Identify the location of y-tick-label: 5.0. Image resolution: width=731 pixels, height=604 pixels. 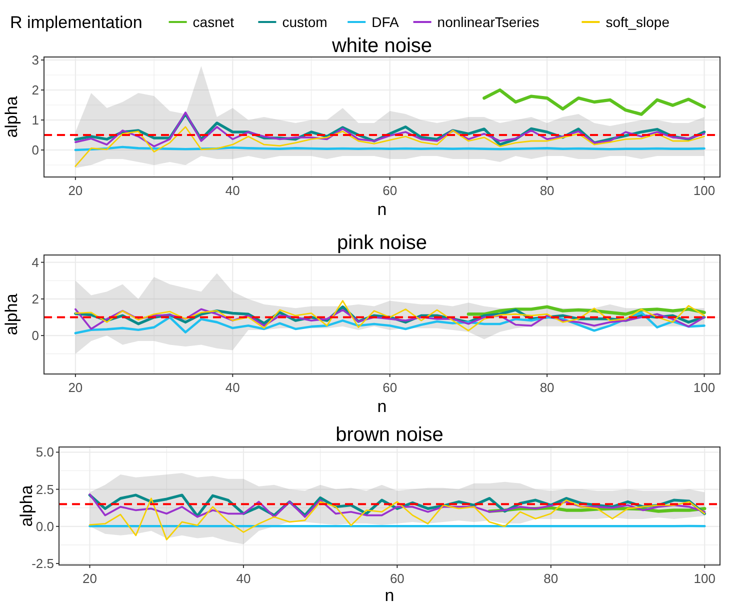
(45, 452).